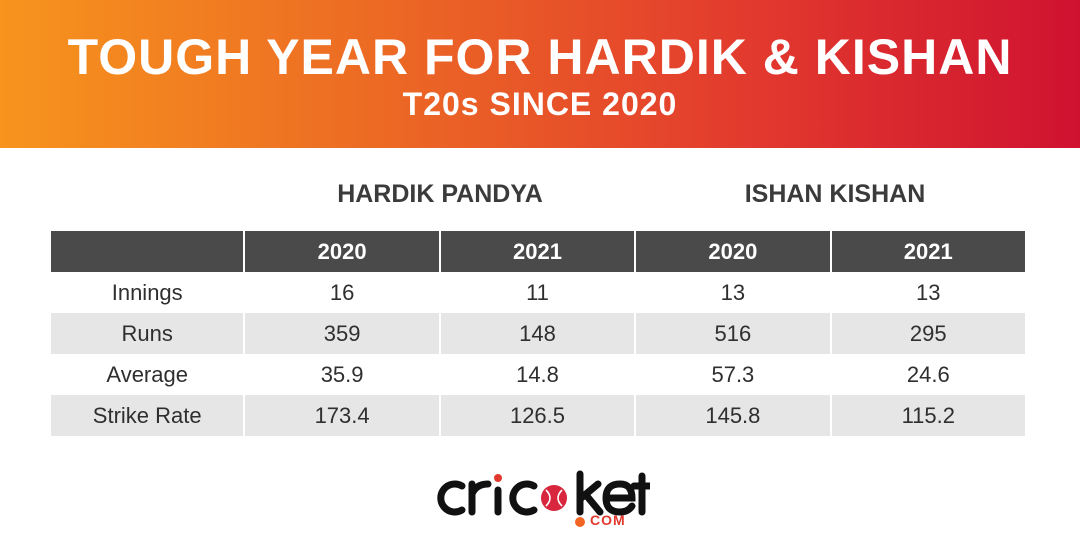 This screenshot has height=555, width=1080. I want to click on cricket-com-logo: COM, so click(542, 499).